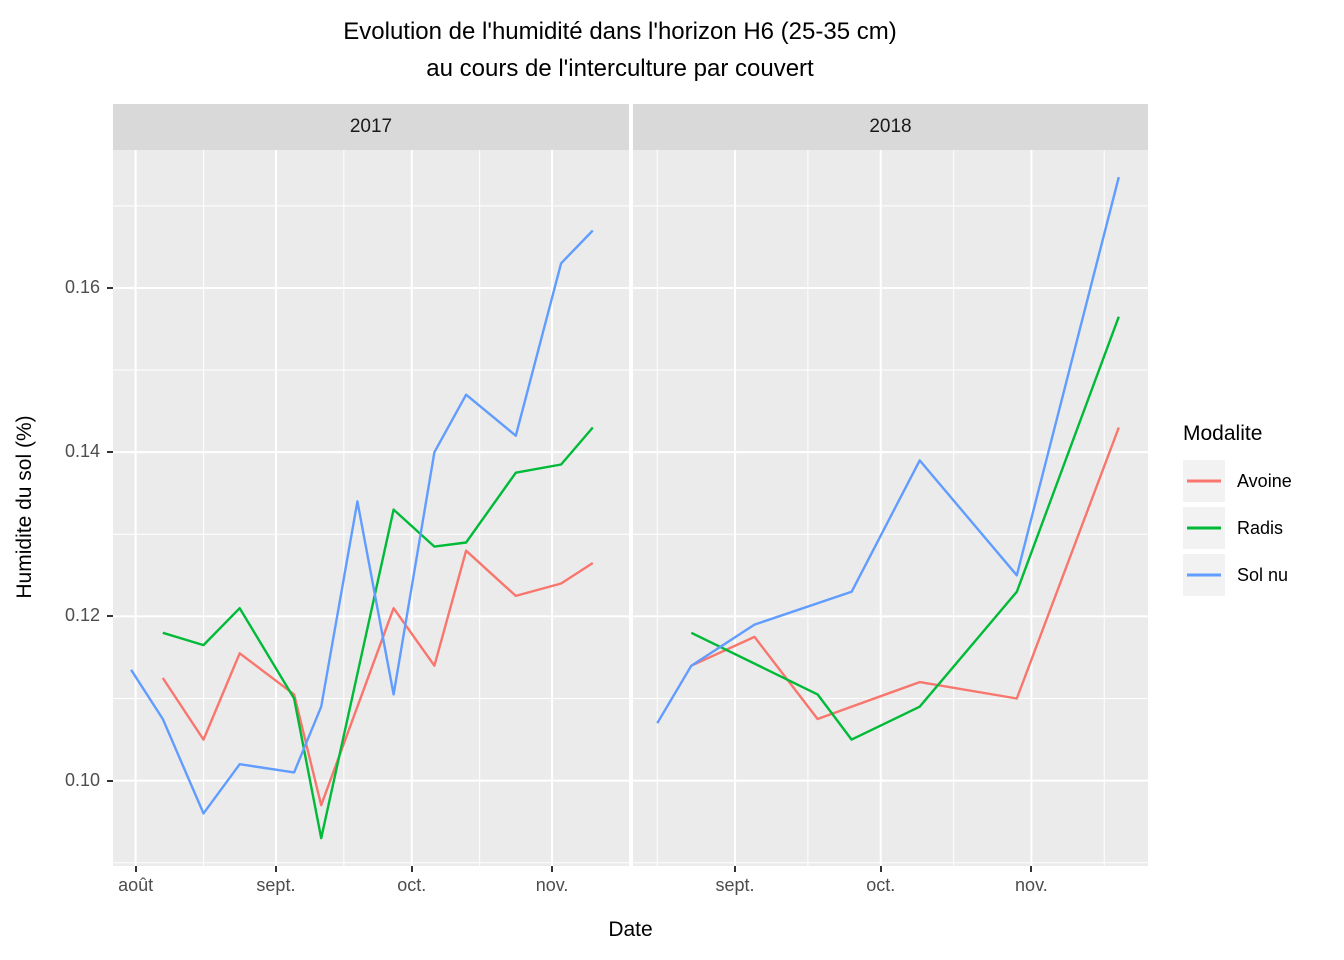  I want to click on facet-strip-label-2018: 2018, so click(890, 126).